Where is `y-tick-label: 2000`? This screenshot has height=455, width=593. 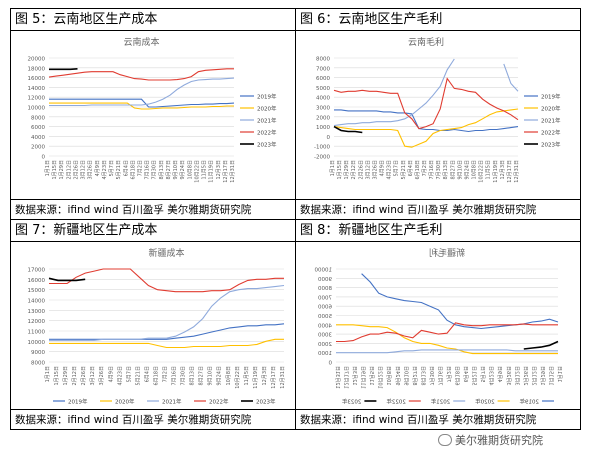 y-tick-label: 2000 is located at coordinates (38, 148).